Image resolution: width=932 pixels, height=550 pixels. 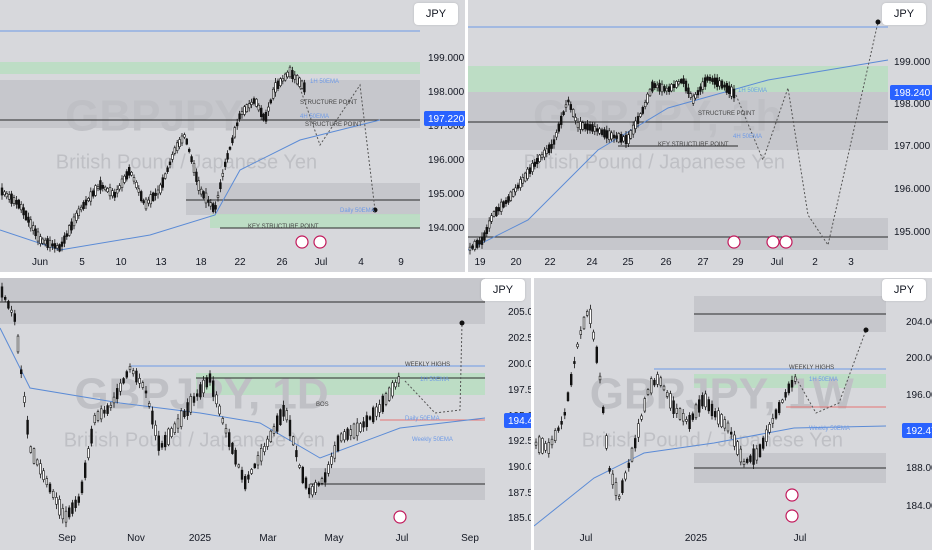 What do you see at coordinates (710, 476) in the screenshot?
I see `ema-line` at bounding box center [710, 476].